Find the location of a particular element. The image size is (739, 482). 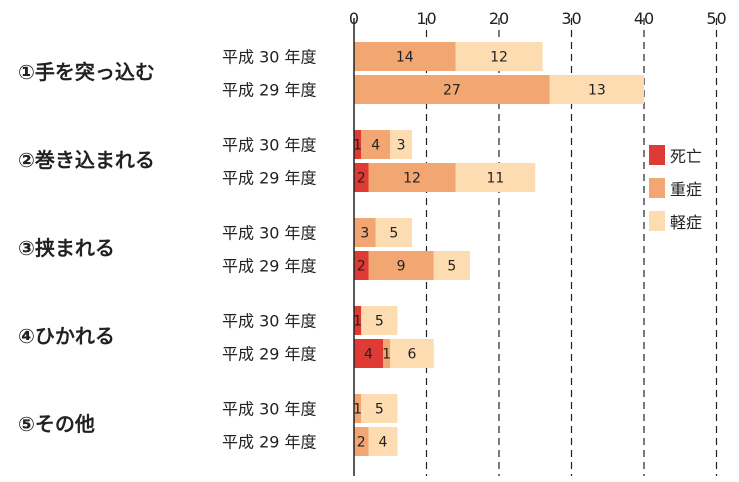

x-tick-label: 40 is located at coordinates (644, 18).